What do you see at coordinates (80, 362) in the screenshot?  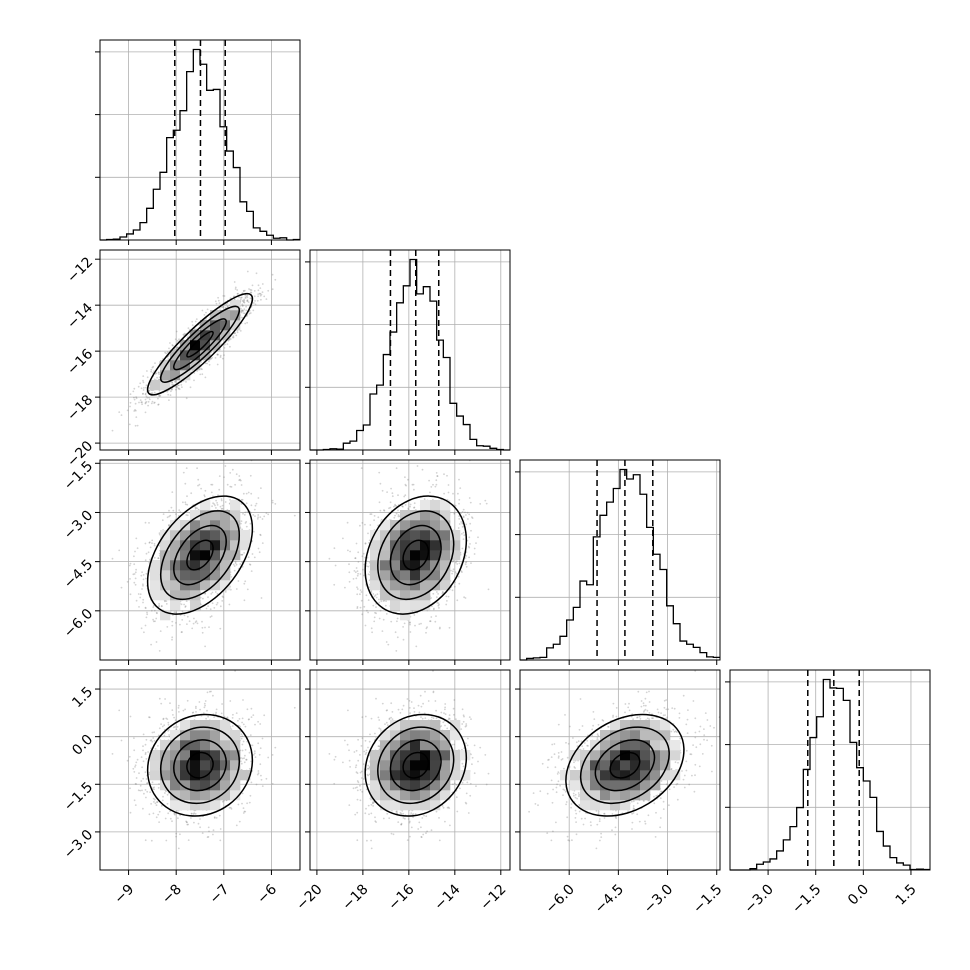 I see `y-tick-label: −16` at bounding box center [80, 362].